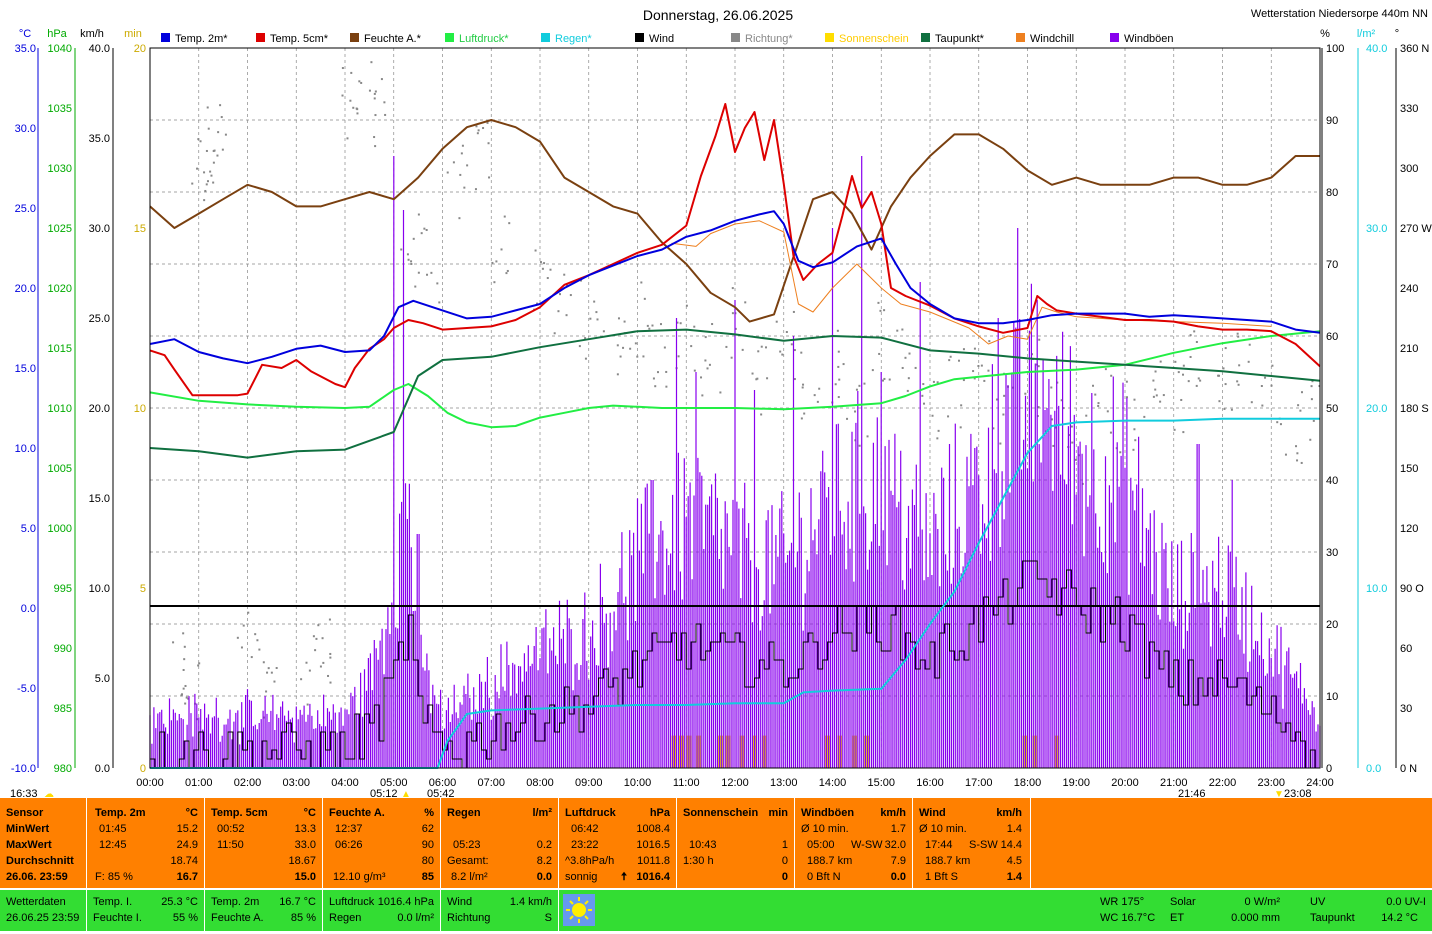 This screenshot has height=934, width=1432. What do you see at coordinates (43, 918) in the screenshot?
I see `current-datetime: 26.06.25 23:59` at bounding box center [43, 918].